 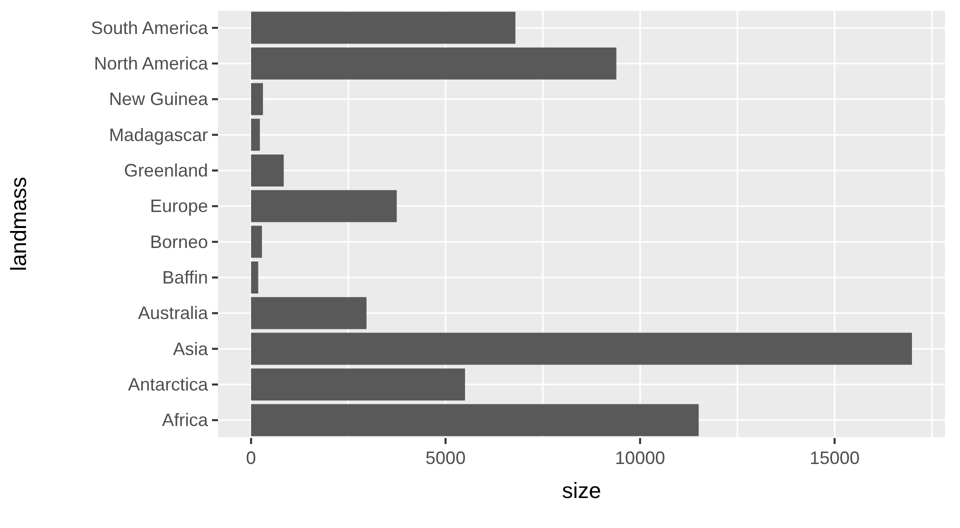 What do you see at coordinates (185, 278) in the screenshot?
I see `y-tick-label: Baffin` at bounding box center [185, 278].